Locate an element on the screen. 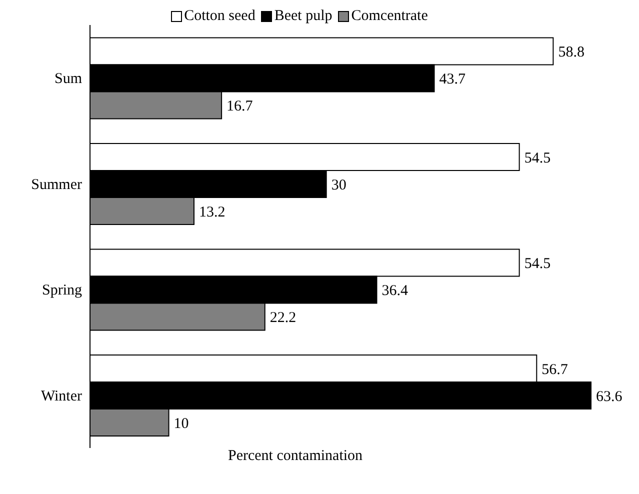  data-label: 13.2 is located at coordinates (212, 212).